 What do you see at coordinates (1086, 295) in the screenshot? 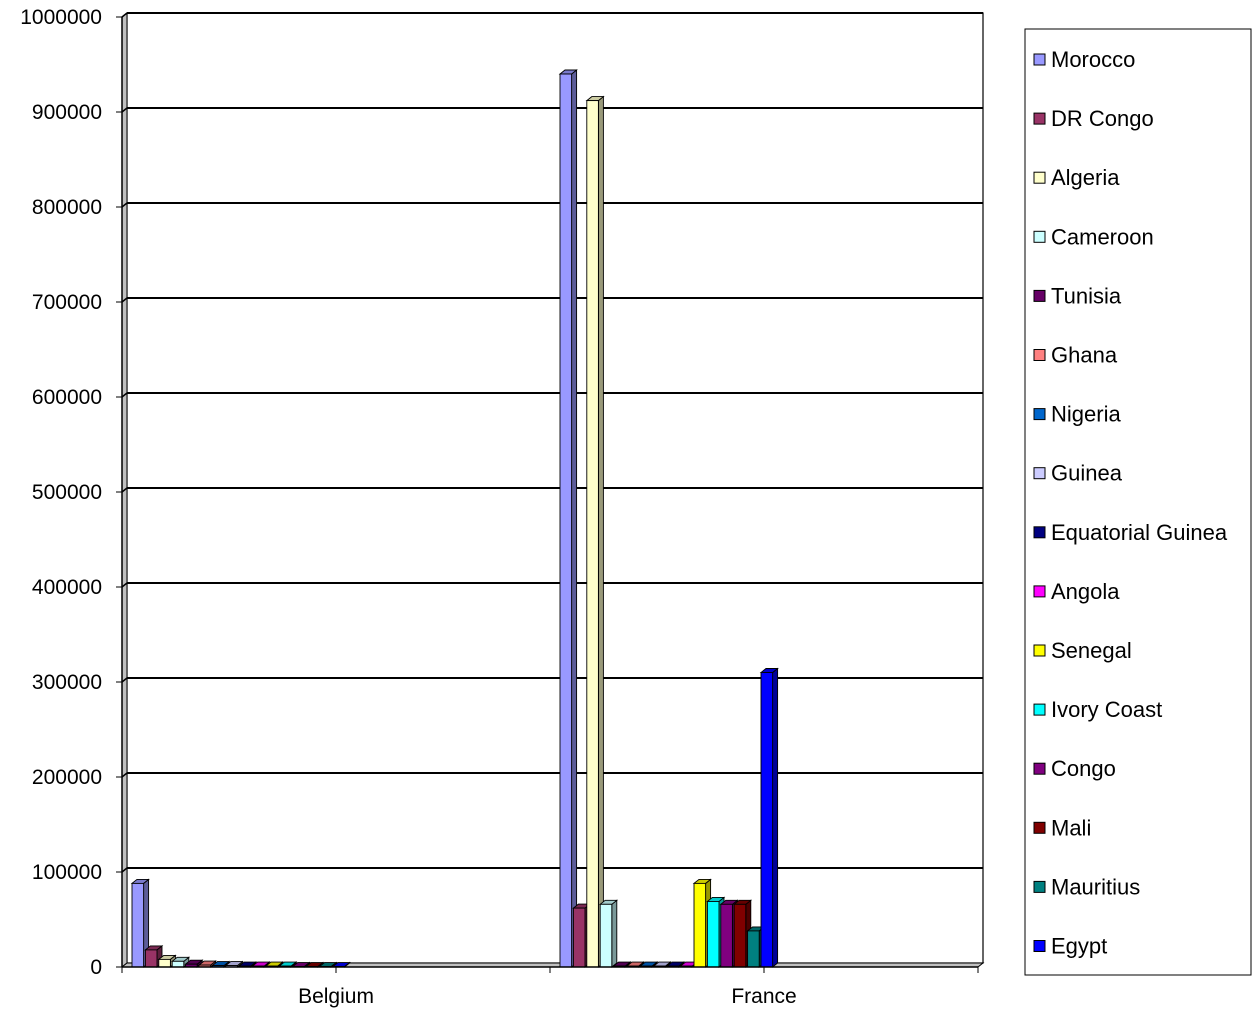
I see `legend-label: Tunisia` at bounding box center [1086, 295].